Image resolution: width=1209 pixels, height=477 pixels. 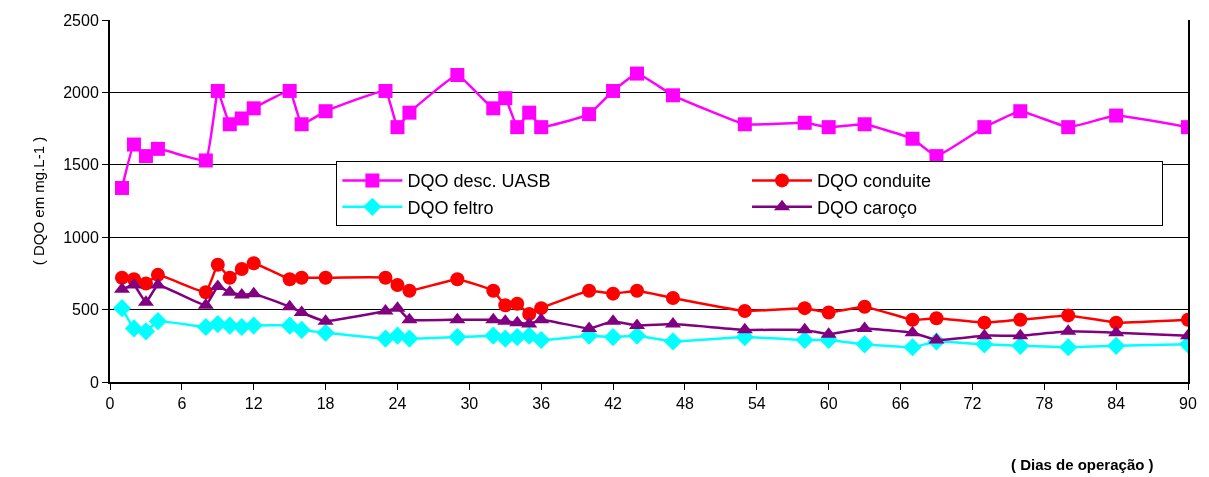 I want to click on y-tick-label: 1500, so click(x=81, y=165).